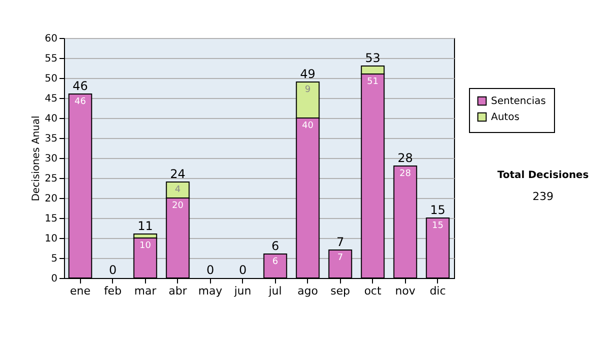 This screenshot has width=600, height=340. I want to click on total-label: 46, so click(80, 86).